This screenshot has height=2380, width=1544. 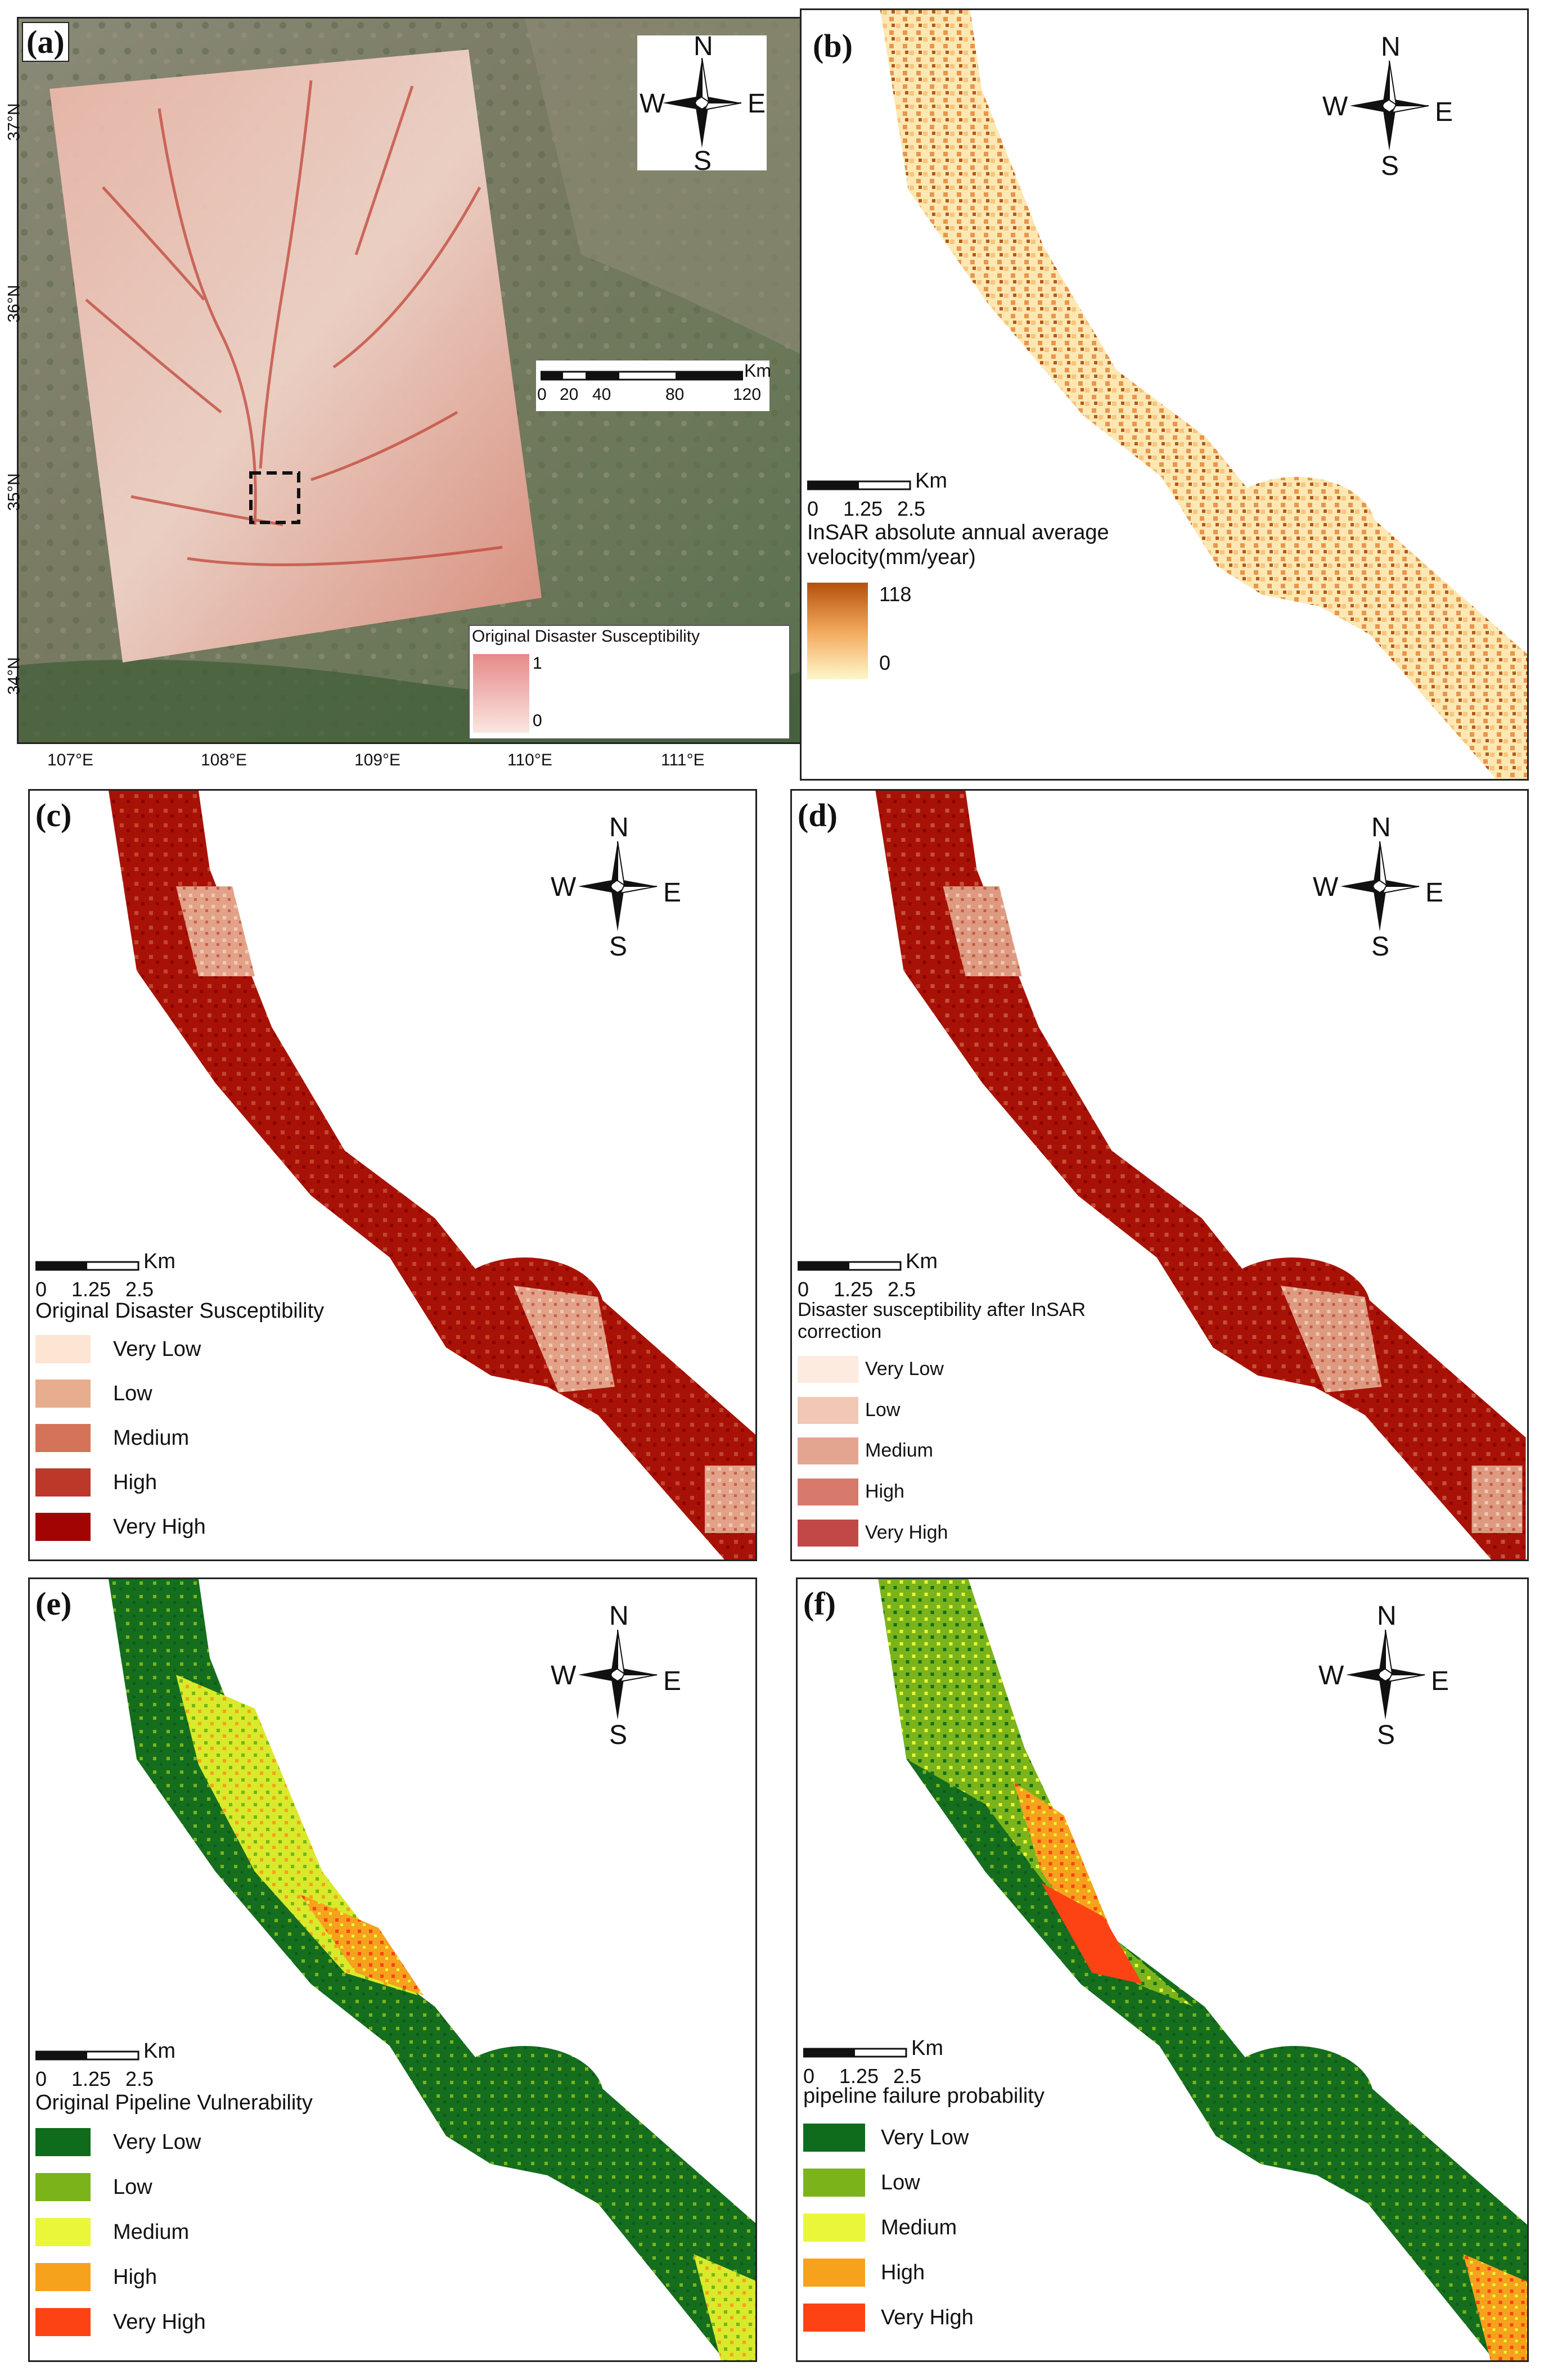 I want to click on scale-bar: Km 0 20 40 80 120, so click(x=653, y=385).